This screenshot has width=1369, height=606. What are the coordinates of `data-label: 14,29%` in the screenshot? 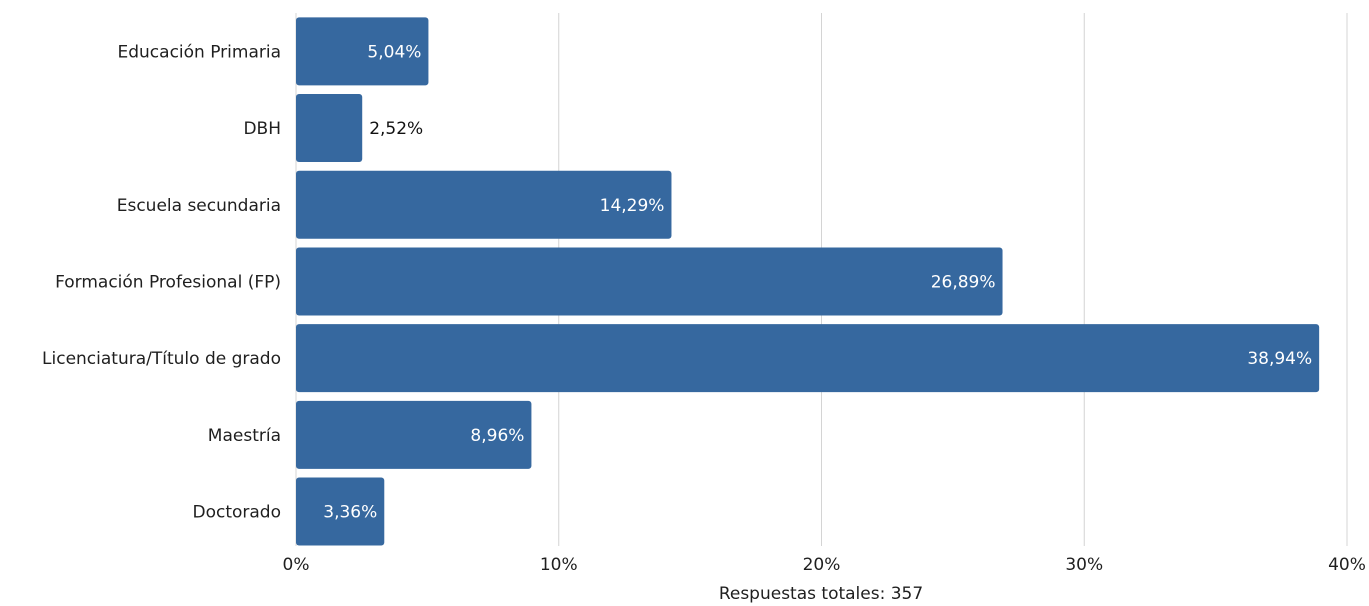 It's located at (632, 206).